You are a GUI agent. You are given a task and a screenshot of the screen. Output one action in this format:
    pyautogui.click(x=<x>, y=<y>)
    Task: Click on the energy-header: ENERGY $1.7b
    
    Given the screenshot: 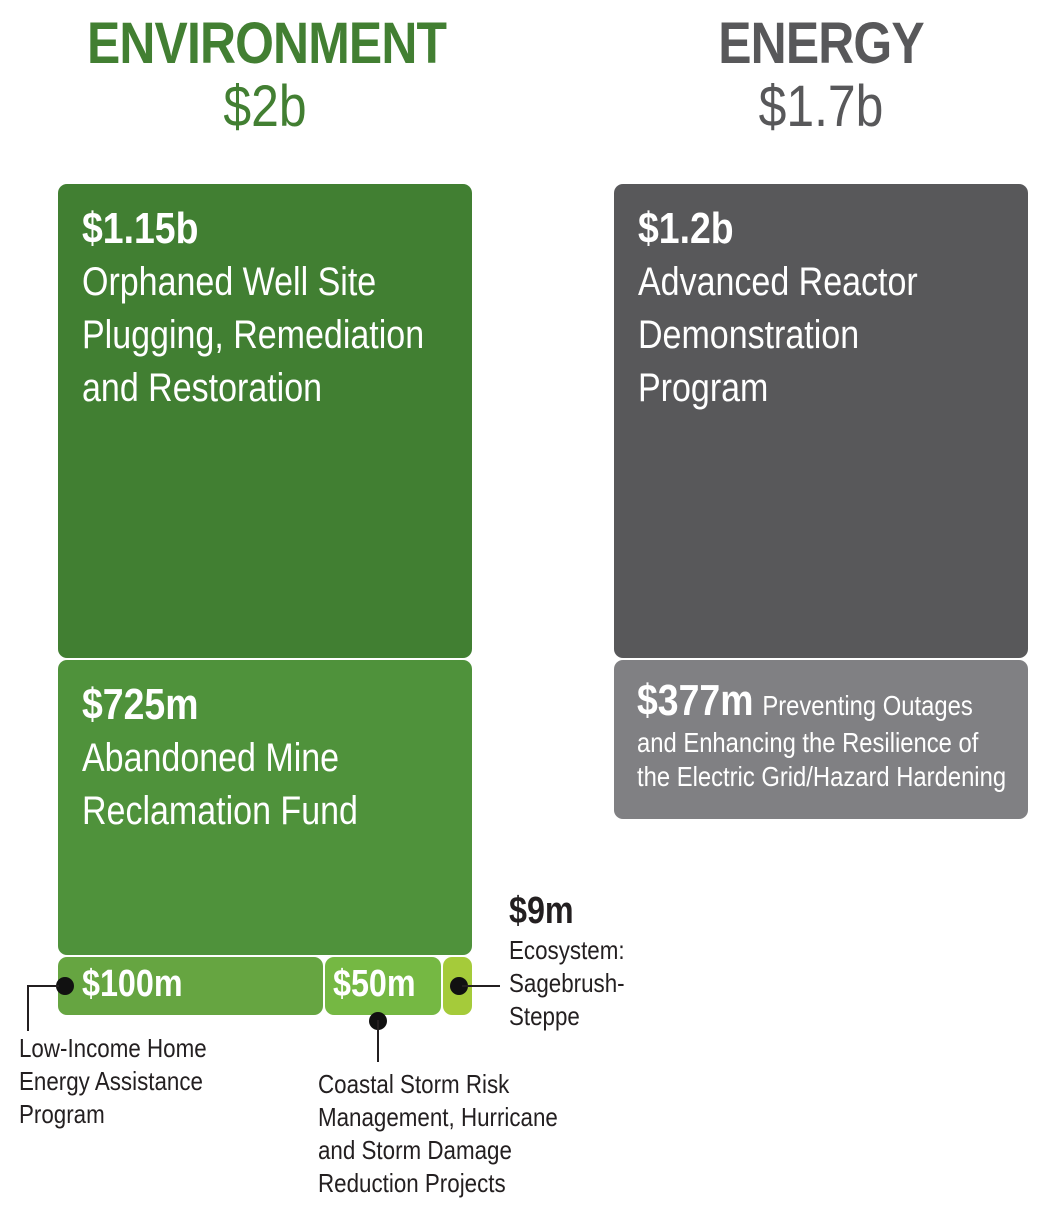 What is the action you would take?
    pyautogui.click(x=821, y=75)
    